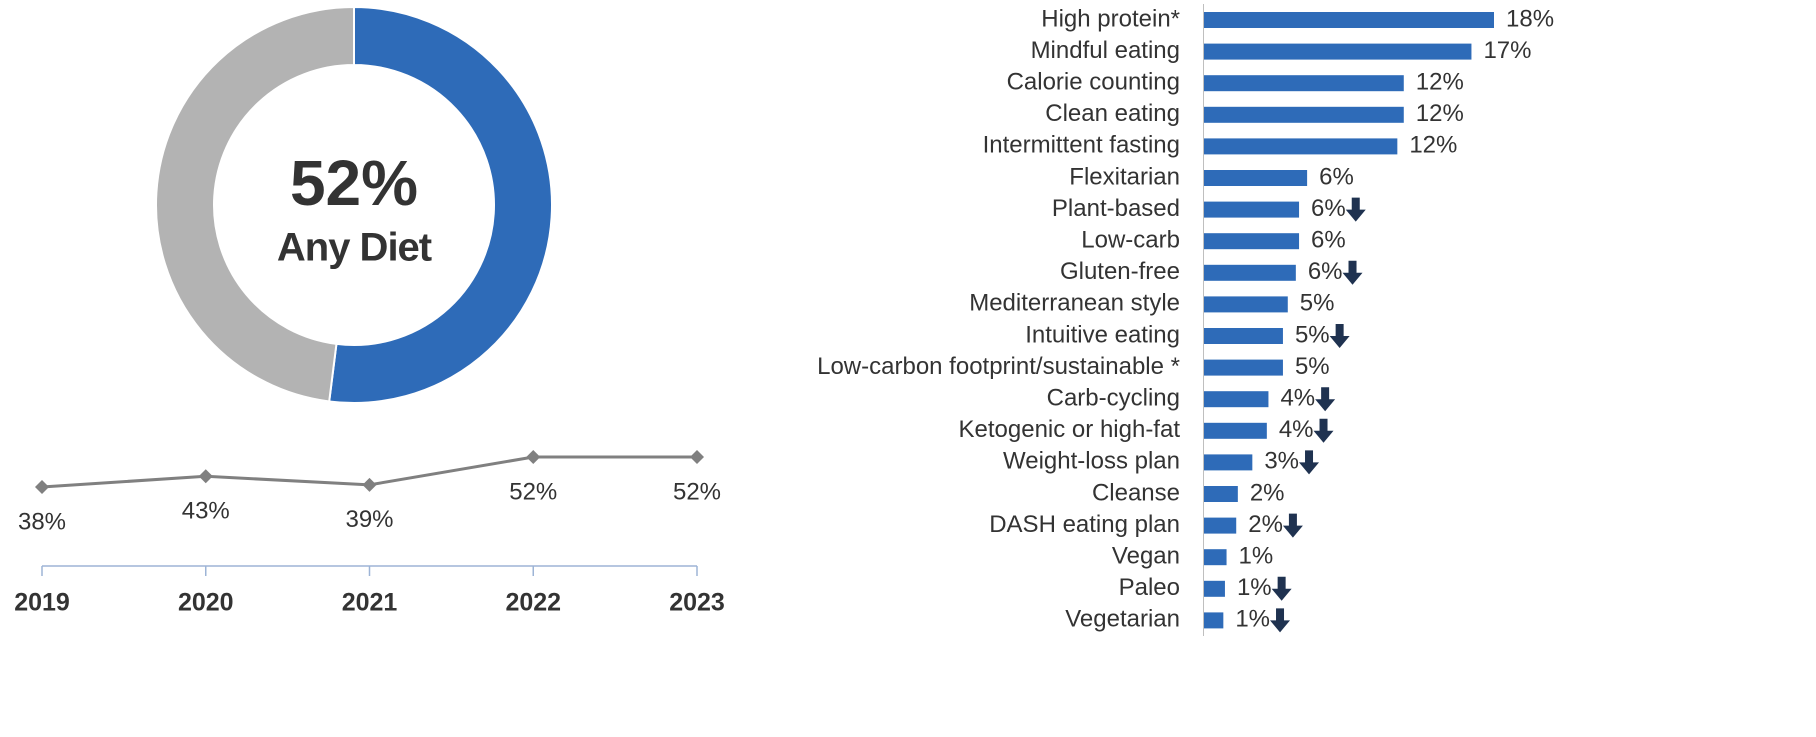 The width and height of the screenshot is (1816, 737). What do you see at coordinates (1130, 240) in the screenshot?
I see `bar-category-label: Low-carb` at bounding box center [1130, 240].